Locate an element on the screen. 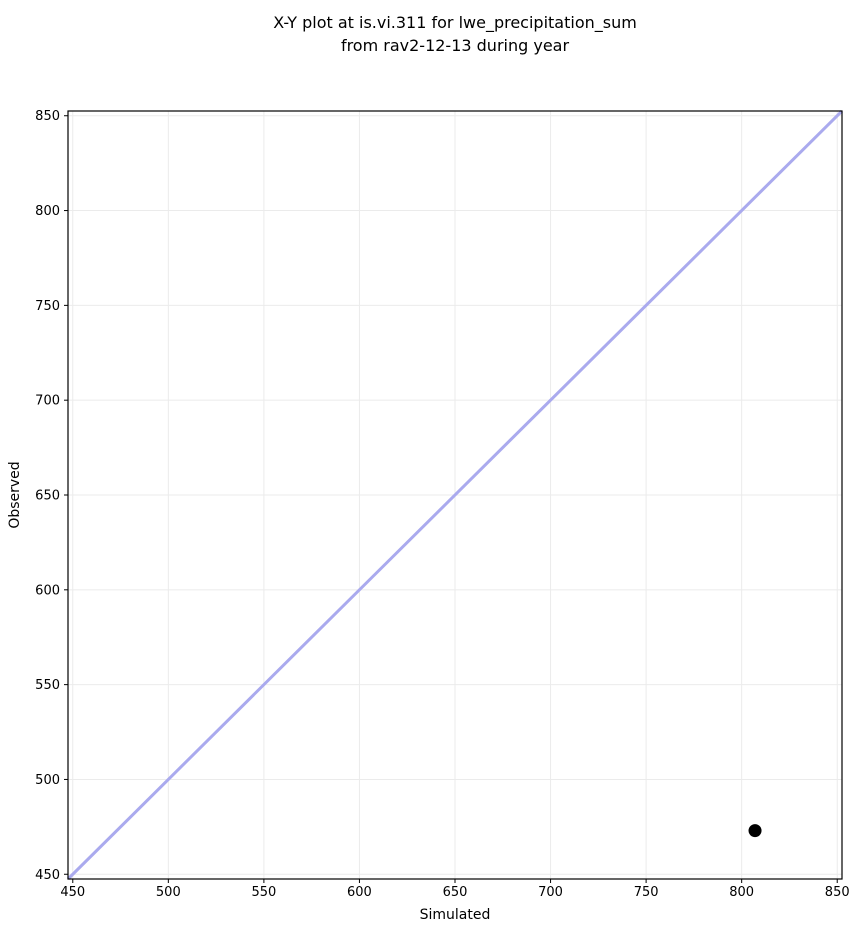 Image resolution: width=861 pixels, height=934 pixels. x-tick-label: 750 is located at coordinates (646, 892).